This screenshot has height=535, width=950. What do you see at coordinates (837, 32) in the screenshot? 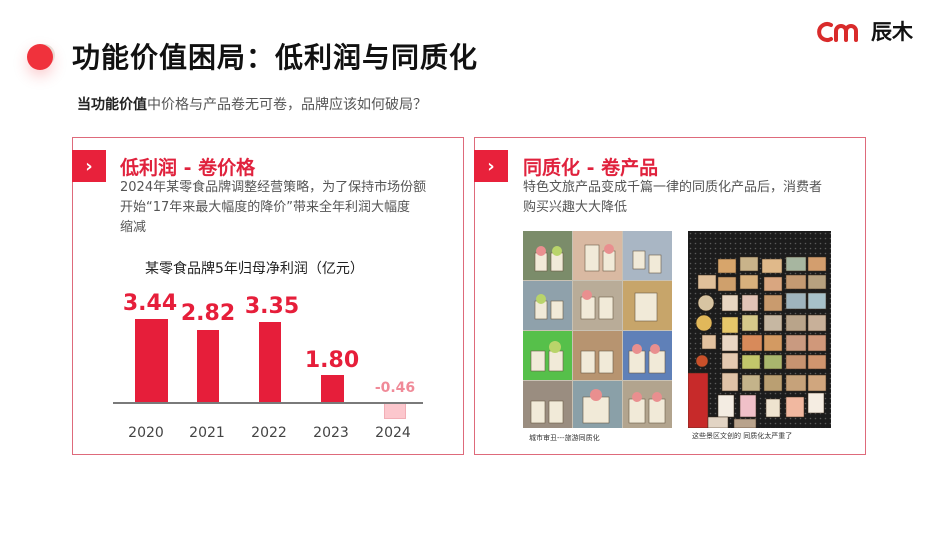
I see `logo-mark-icon` at bounding box center [837, 32].